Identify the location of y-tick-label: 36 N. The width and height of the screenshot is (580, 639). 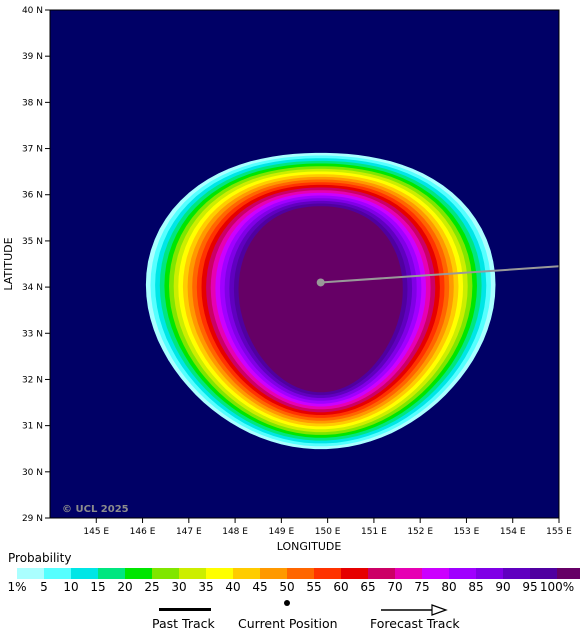
(32, 196).